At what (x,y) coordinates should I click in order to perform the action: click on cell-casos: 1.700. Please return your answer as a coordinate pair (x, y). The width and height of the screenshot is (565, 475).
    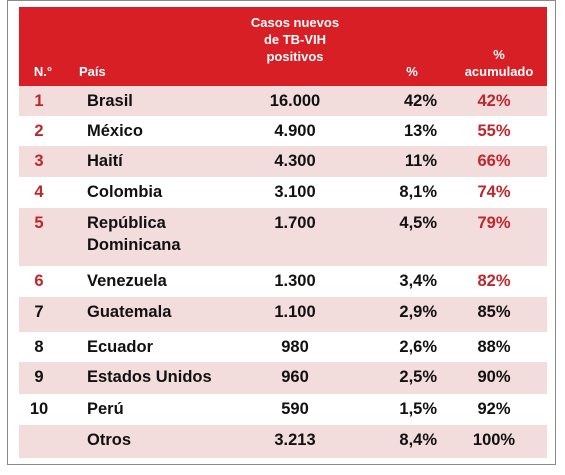
    Looking at the image, I should click on (295, 223).